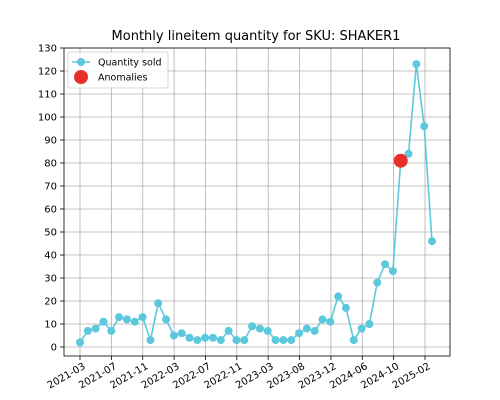  Describe the element at coordinates (47, 95) in the screenshot. I see `y-tick-label: 110` at that location.